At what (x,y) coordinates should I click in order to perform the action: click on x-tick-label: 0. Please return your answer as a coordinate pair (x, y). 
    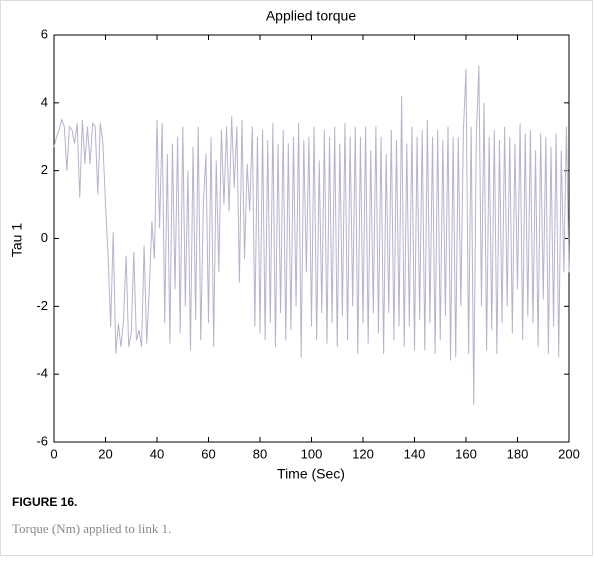
    Looking at the image, I should click on (53, 453).